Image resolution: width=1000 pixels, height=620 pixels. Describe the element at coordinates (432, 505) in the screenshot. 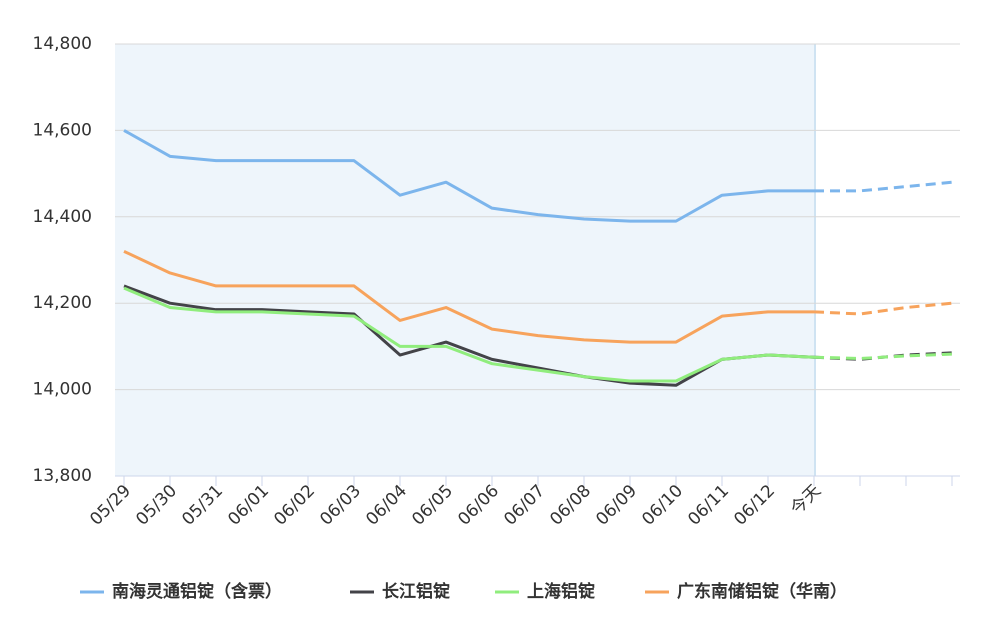

I see `x-tick-label: 06/05` at that location.